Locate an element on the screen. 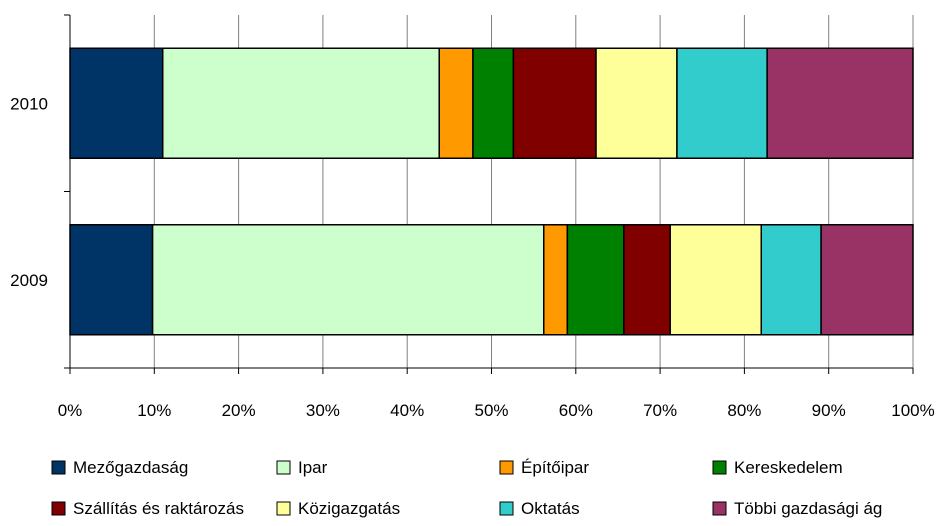 Image resolution: width=938 pixels, height=526 pixels. legend-item: Többi gazdasági ág is located at coordinates (797, 508).